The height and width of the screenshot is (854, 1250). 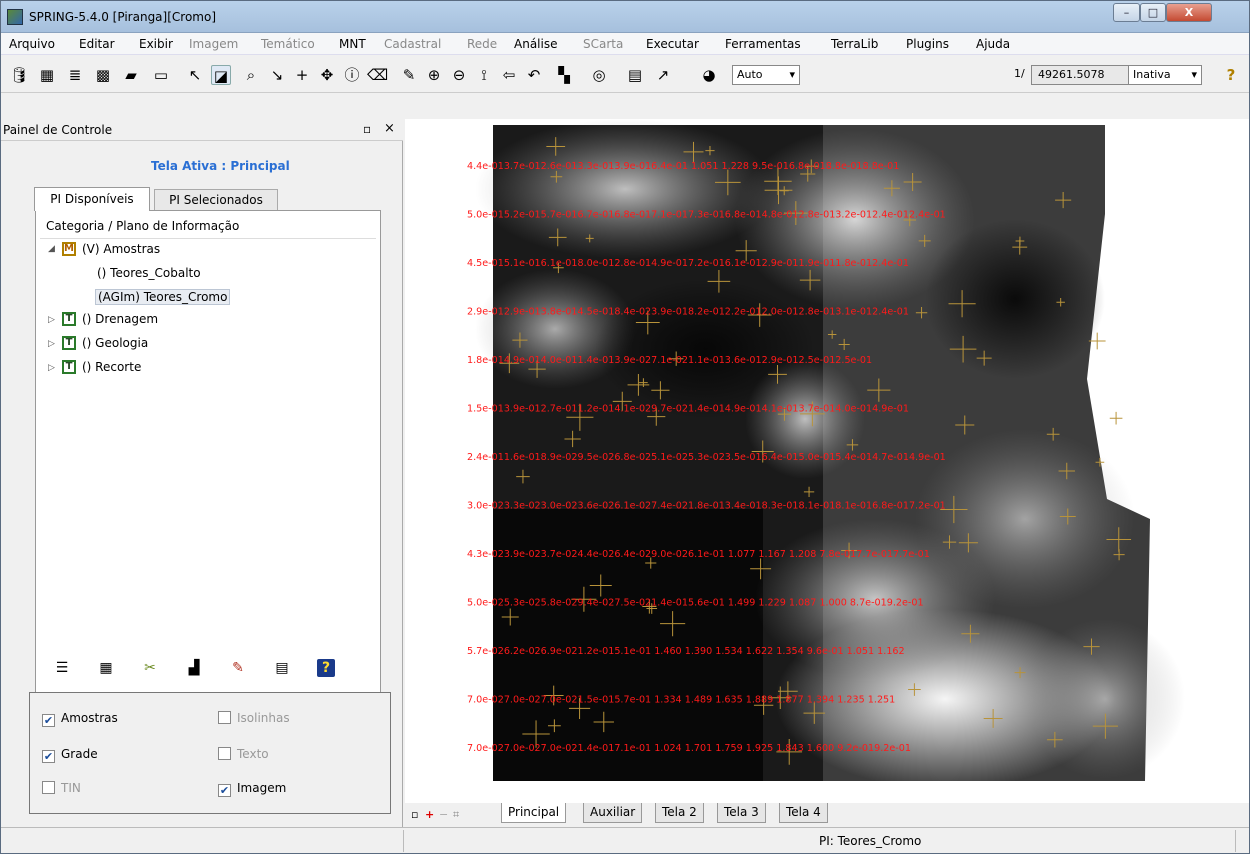 What do you see at coordinates (92, 199) in the screenshot?
I see `tab-pi-disponiveis: PI Disponíveis` at bounding box center [92, 199].